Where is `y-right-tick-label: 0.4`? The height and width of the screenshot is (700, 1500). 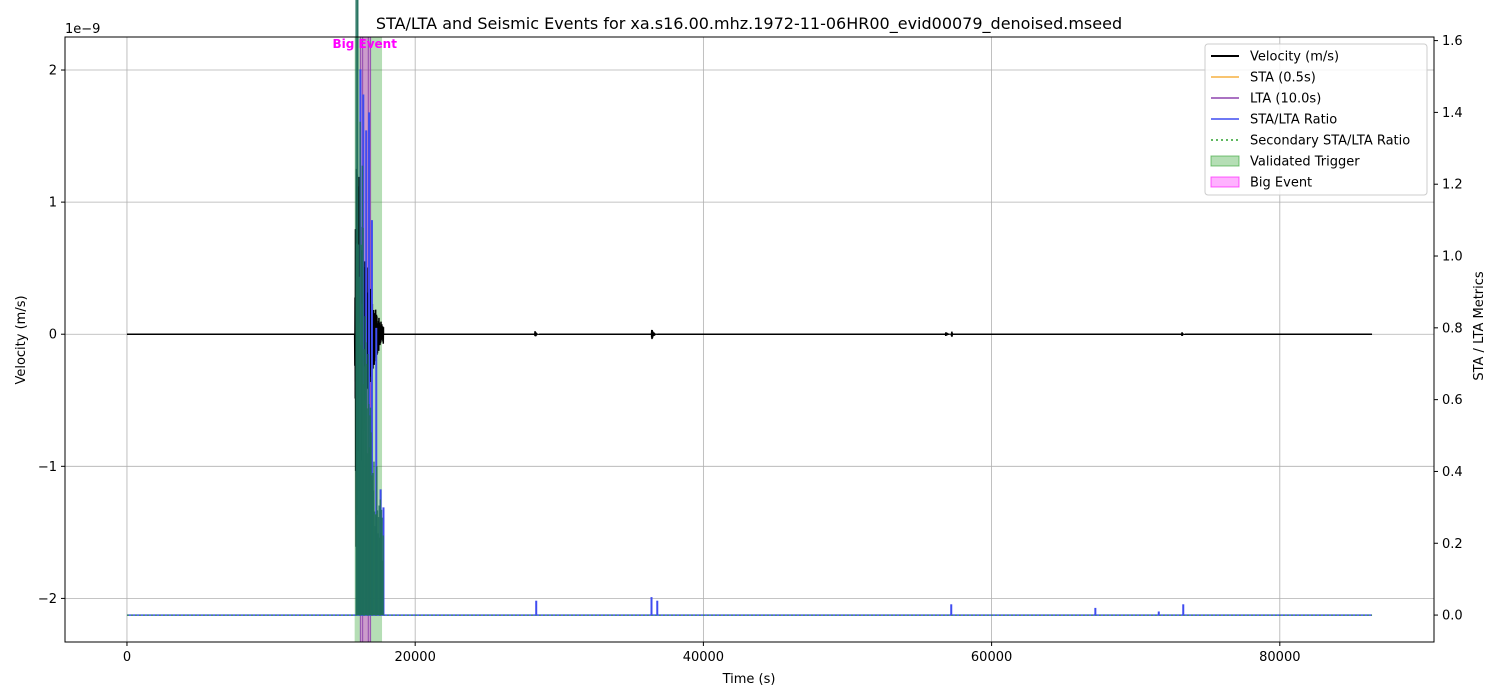
y-right-tick-label: 0.4 is located at coordinates (1452, 472).